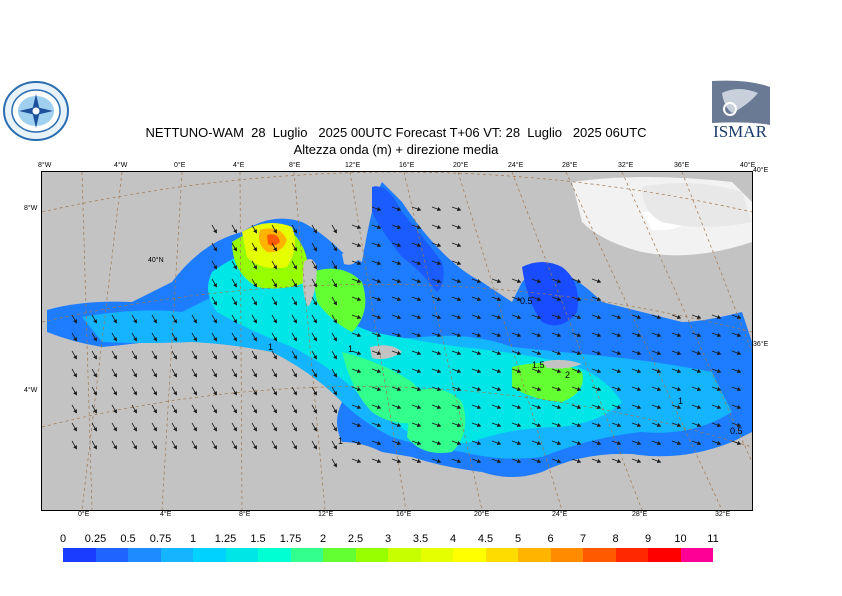 The image size is (842, 596). Describe the element at coordinates (736, 431) in the screenshot. I see `contour-label: 0.5` at that location.